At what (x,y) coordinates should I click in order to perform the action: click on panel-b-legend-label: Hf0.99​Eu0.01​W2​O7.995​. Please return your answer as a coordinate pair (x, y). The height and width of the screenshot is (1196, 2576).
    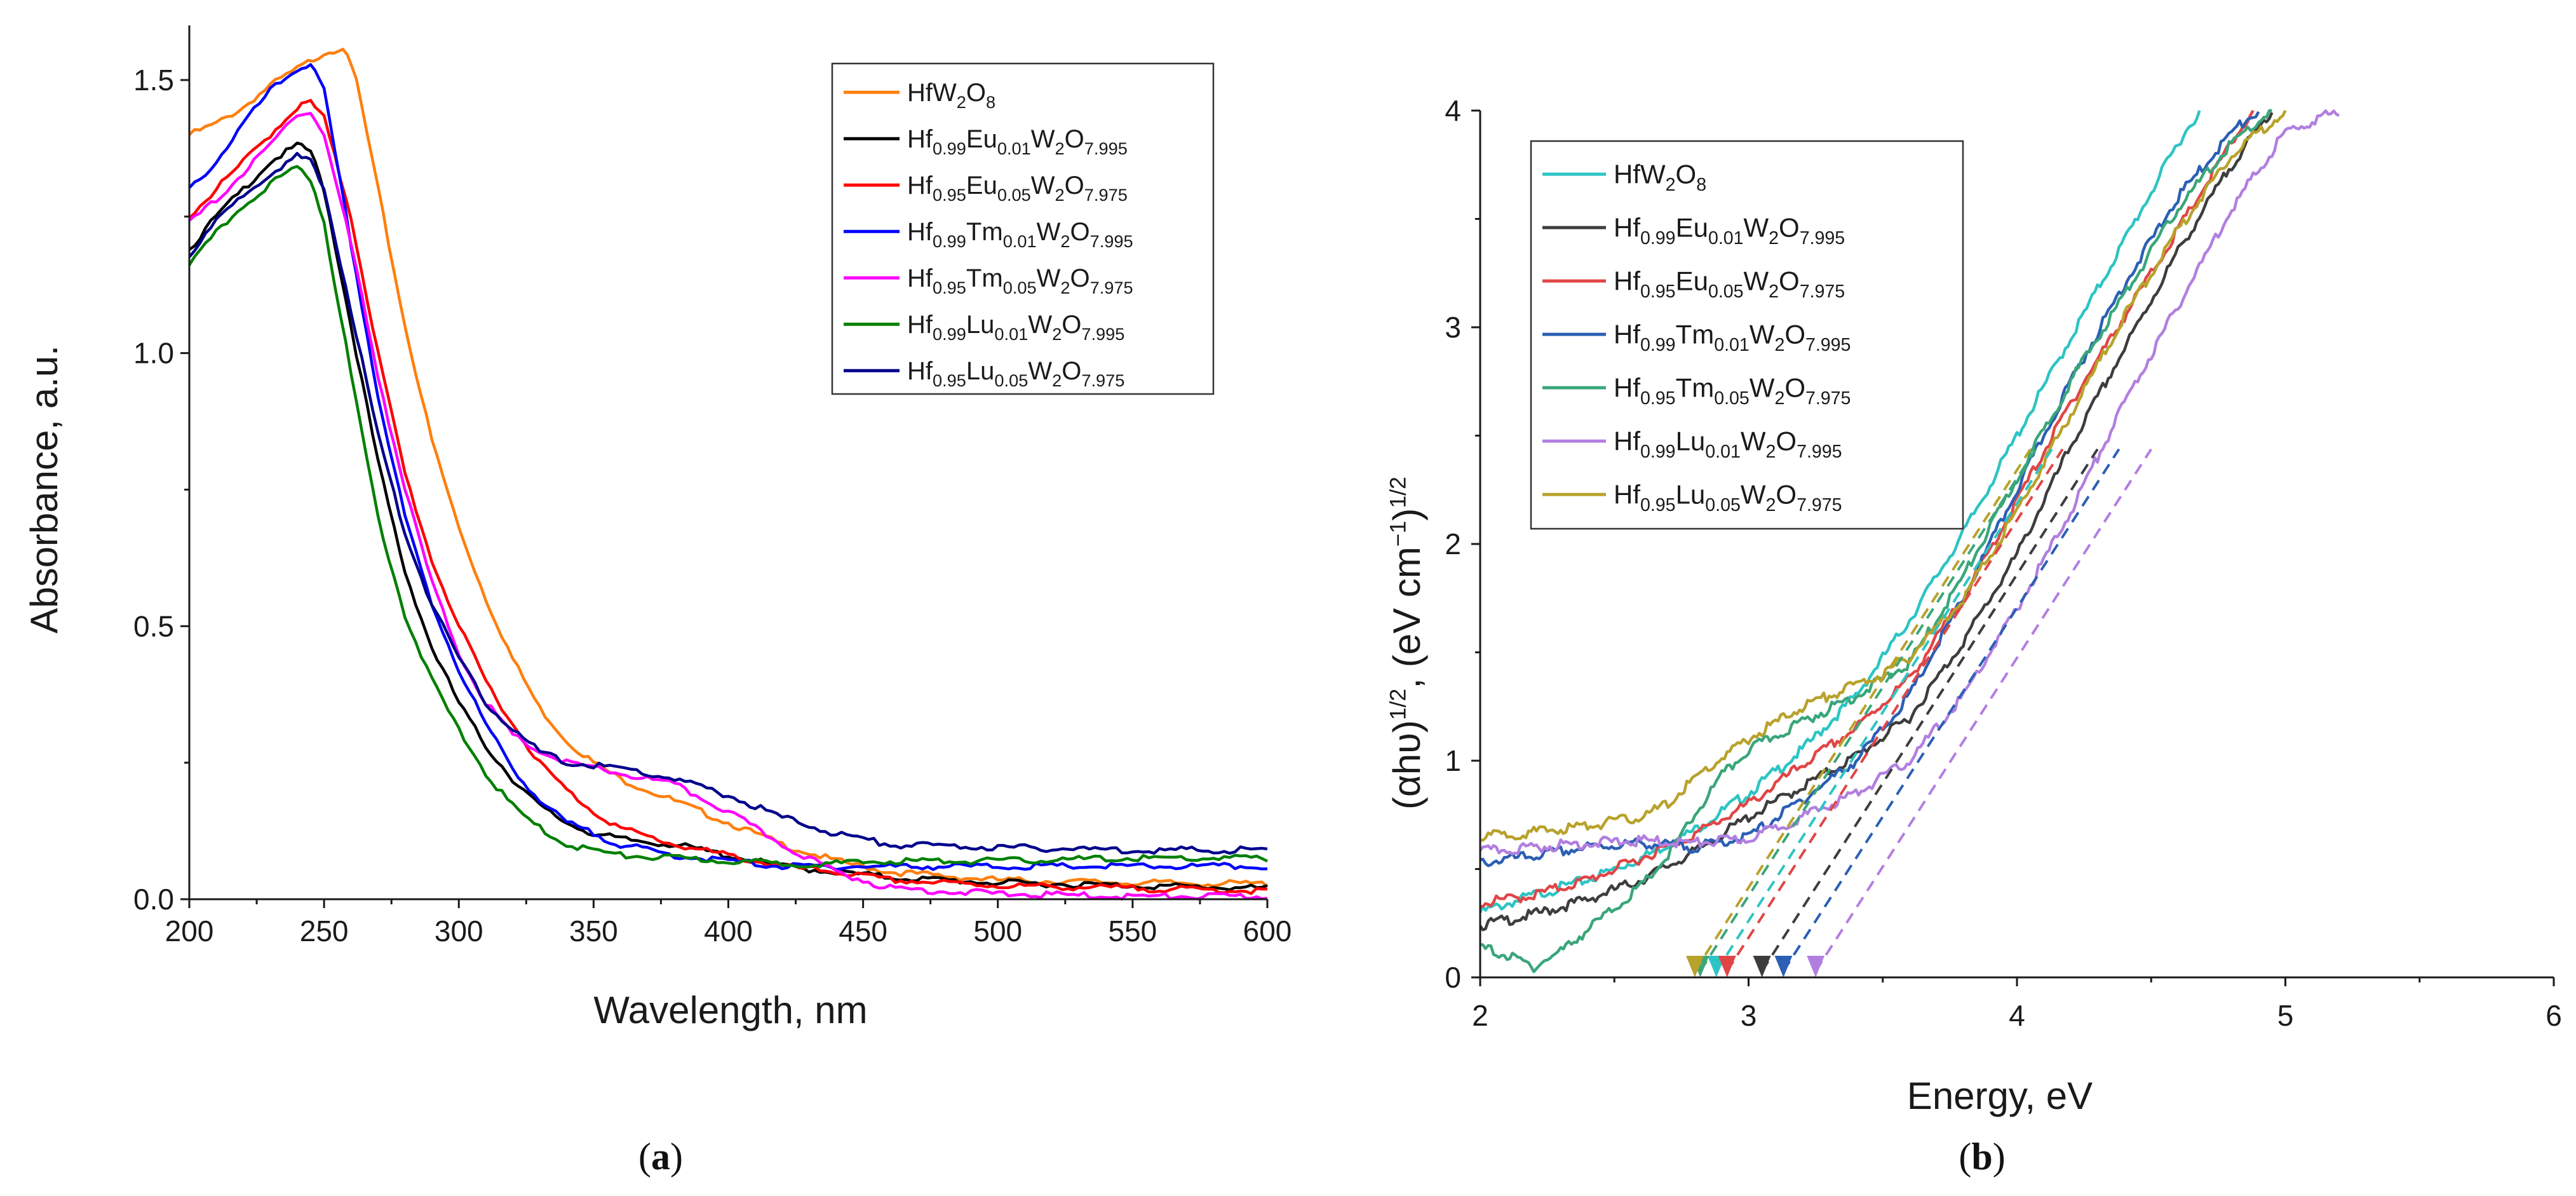
    Looking at the image, I should click on (1729, 230).